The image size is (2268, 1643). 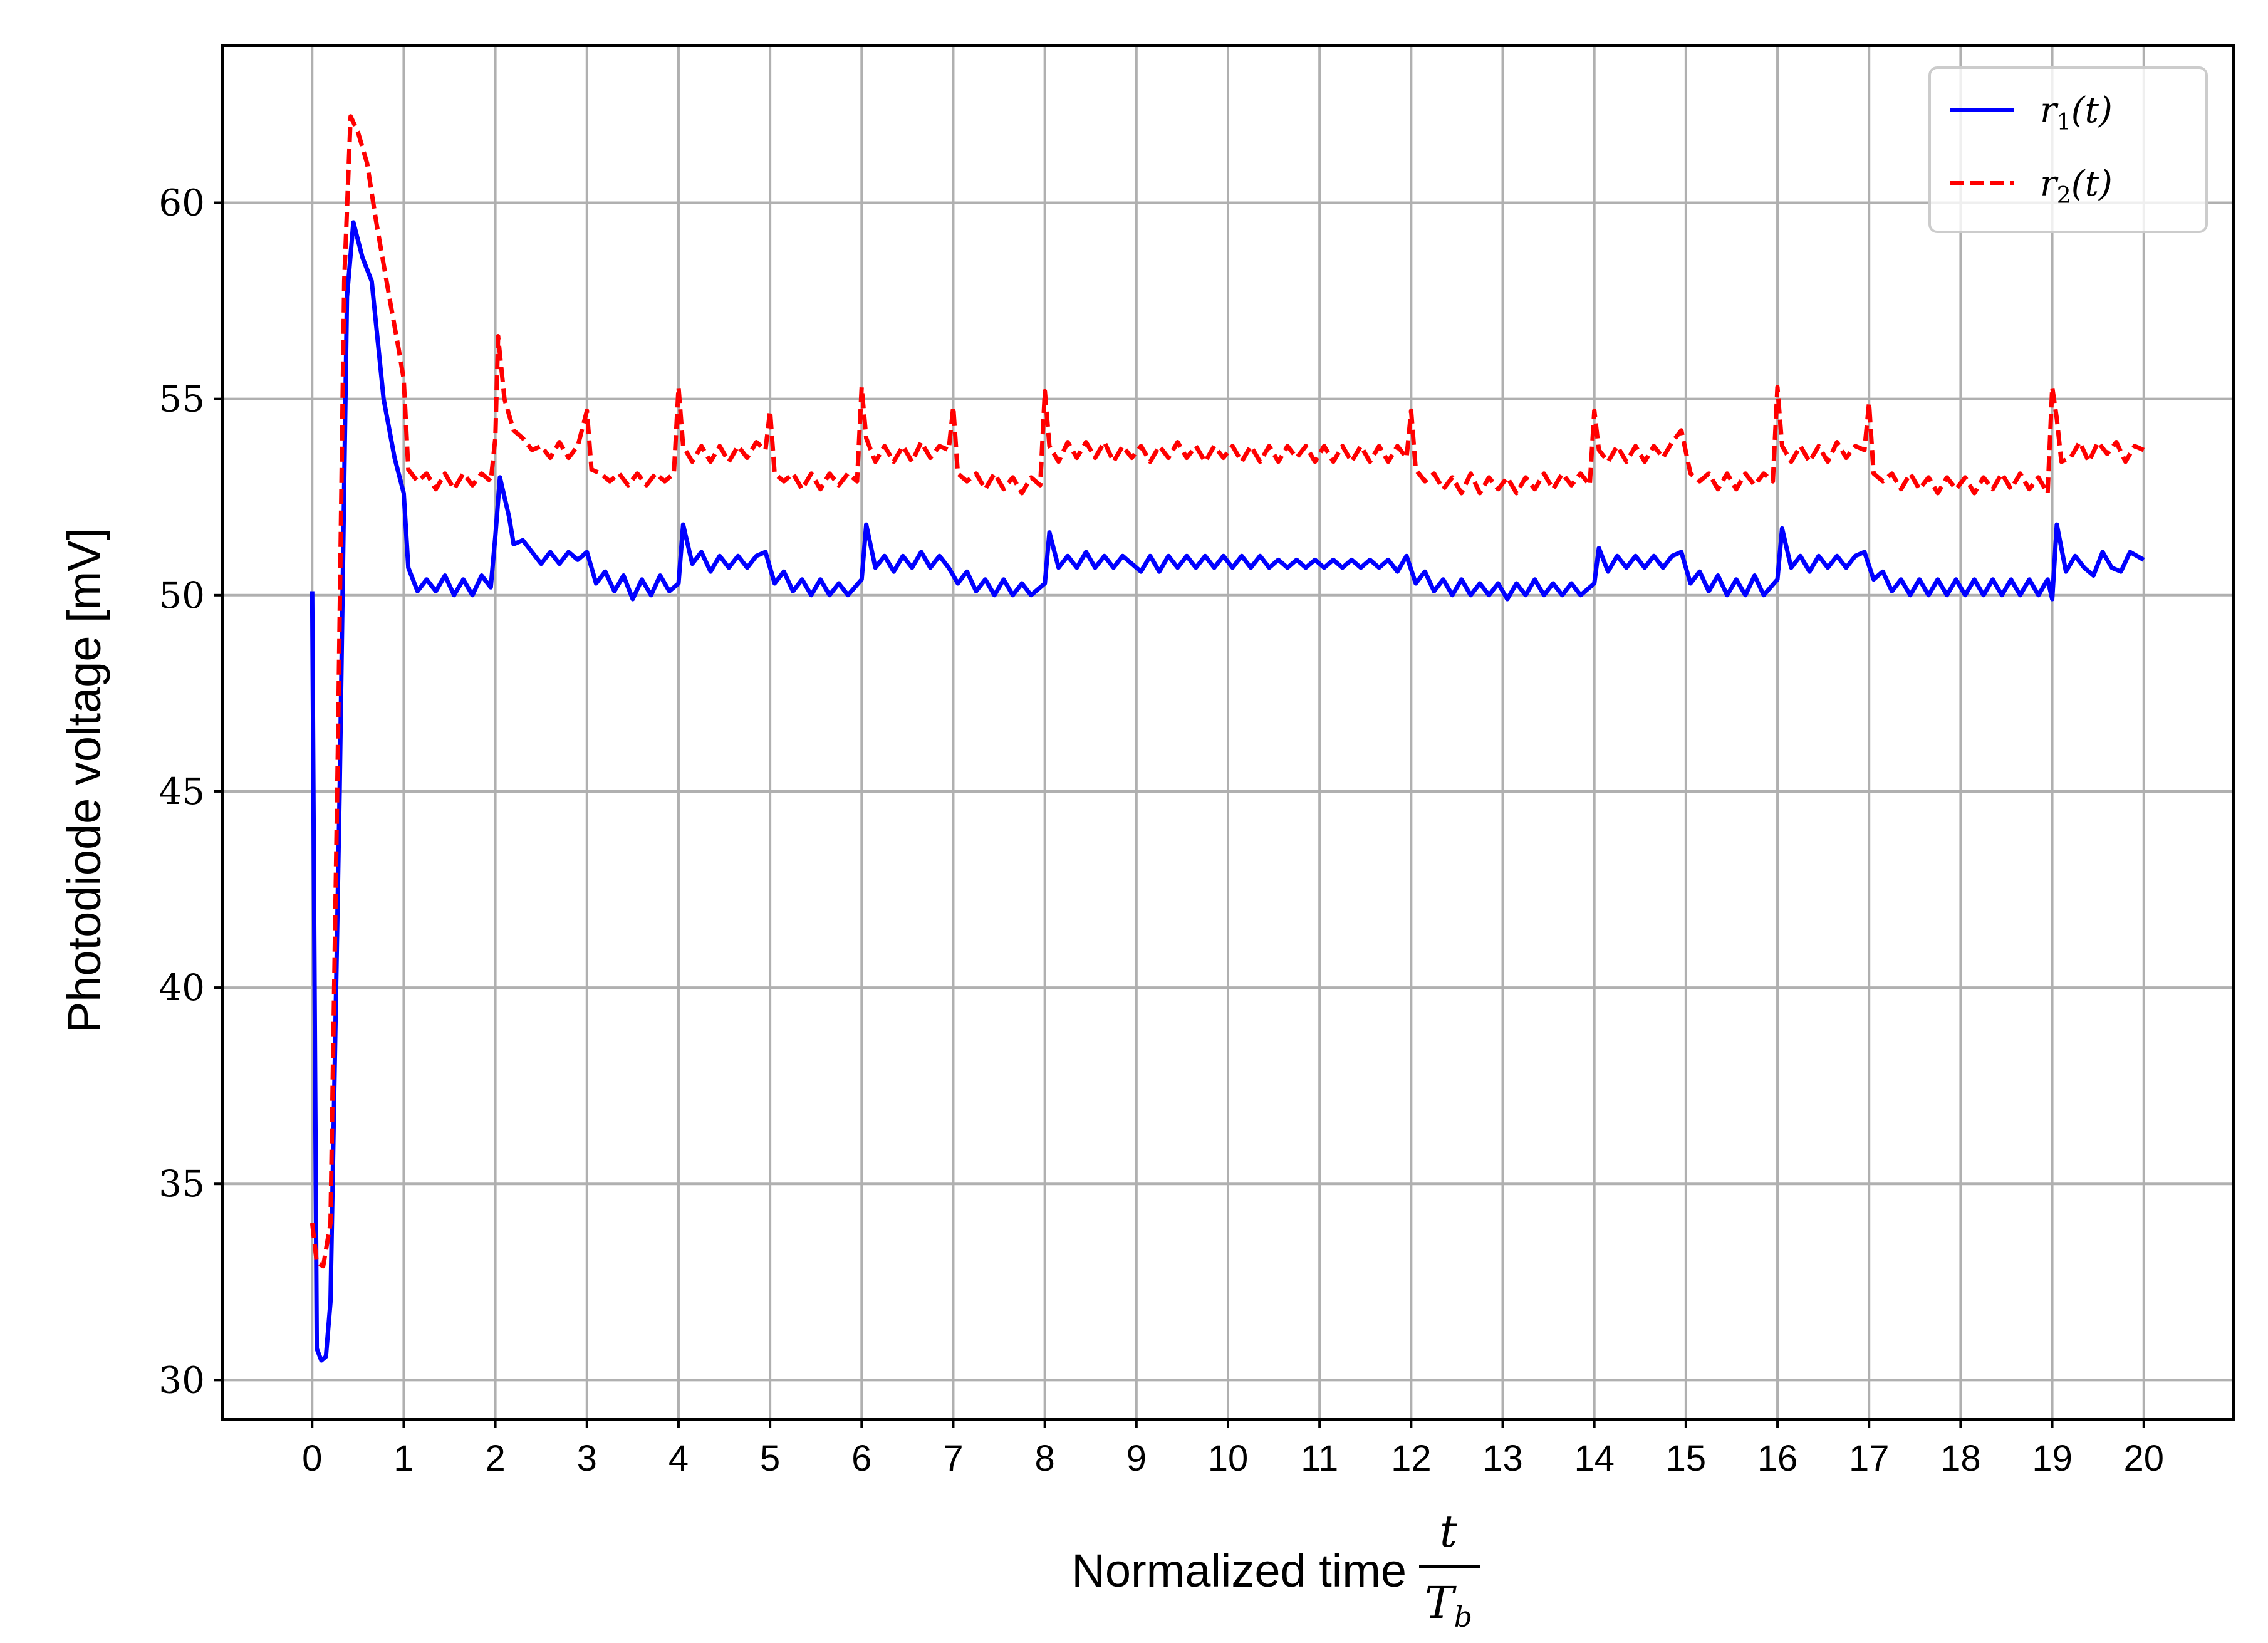 I want to click on y-tick-label-35: 35, so click(x=182, y=1183).